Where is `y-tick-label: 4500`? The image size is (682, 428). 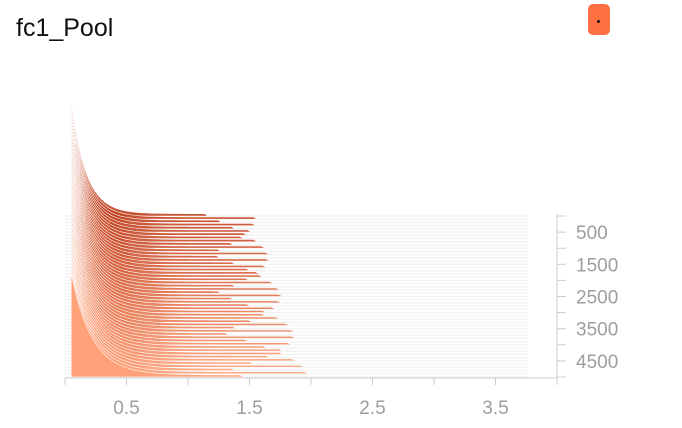 y-tick-label: 4500 is located at coordinates (597, 362).